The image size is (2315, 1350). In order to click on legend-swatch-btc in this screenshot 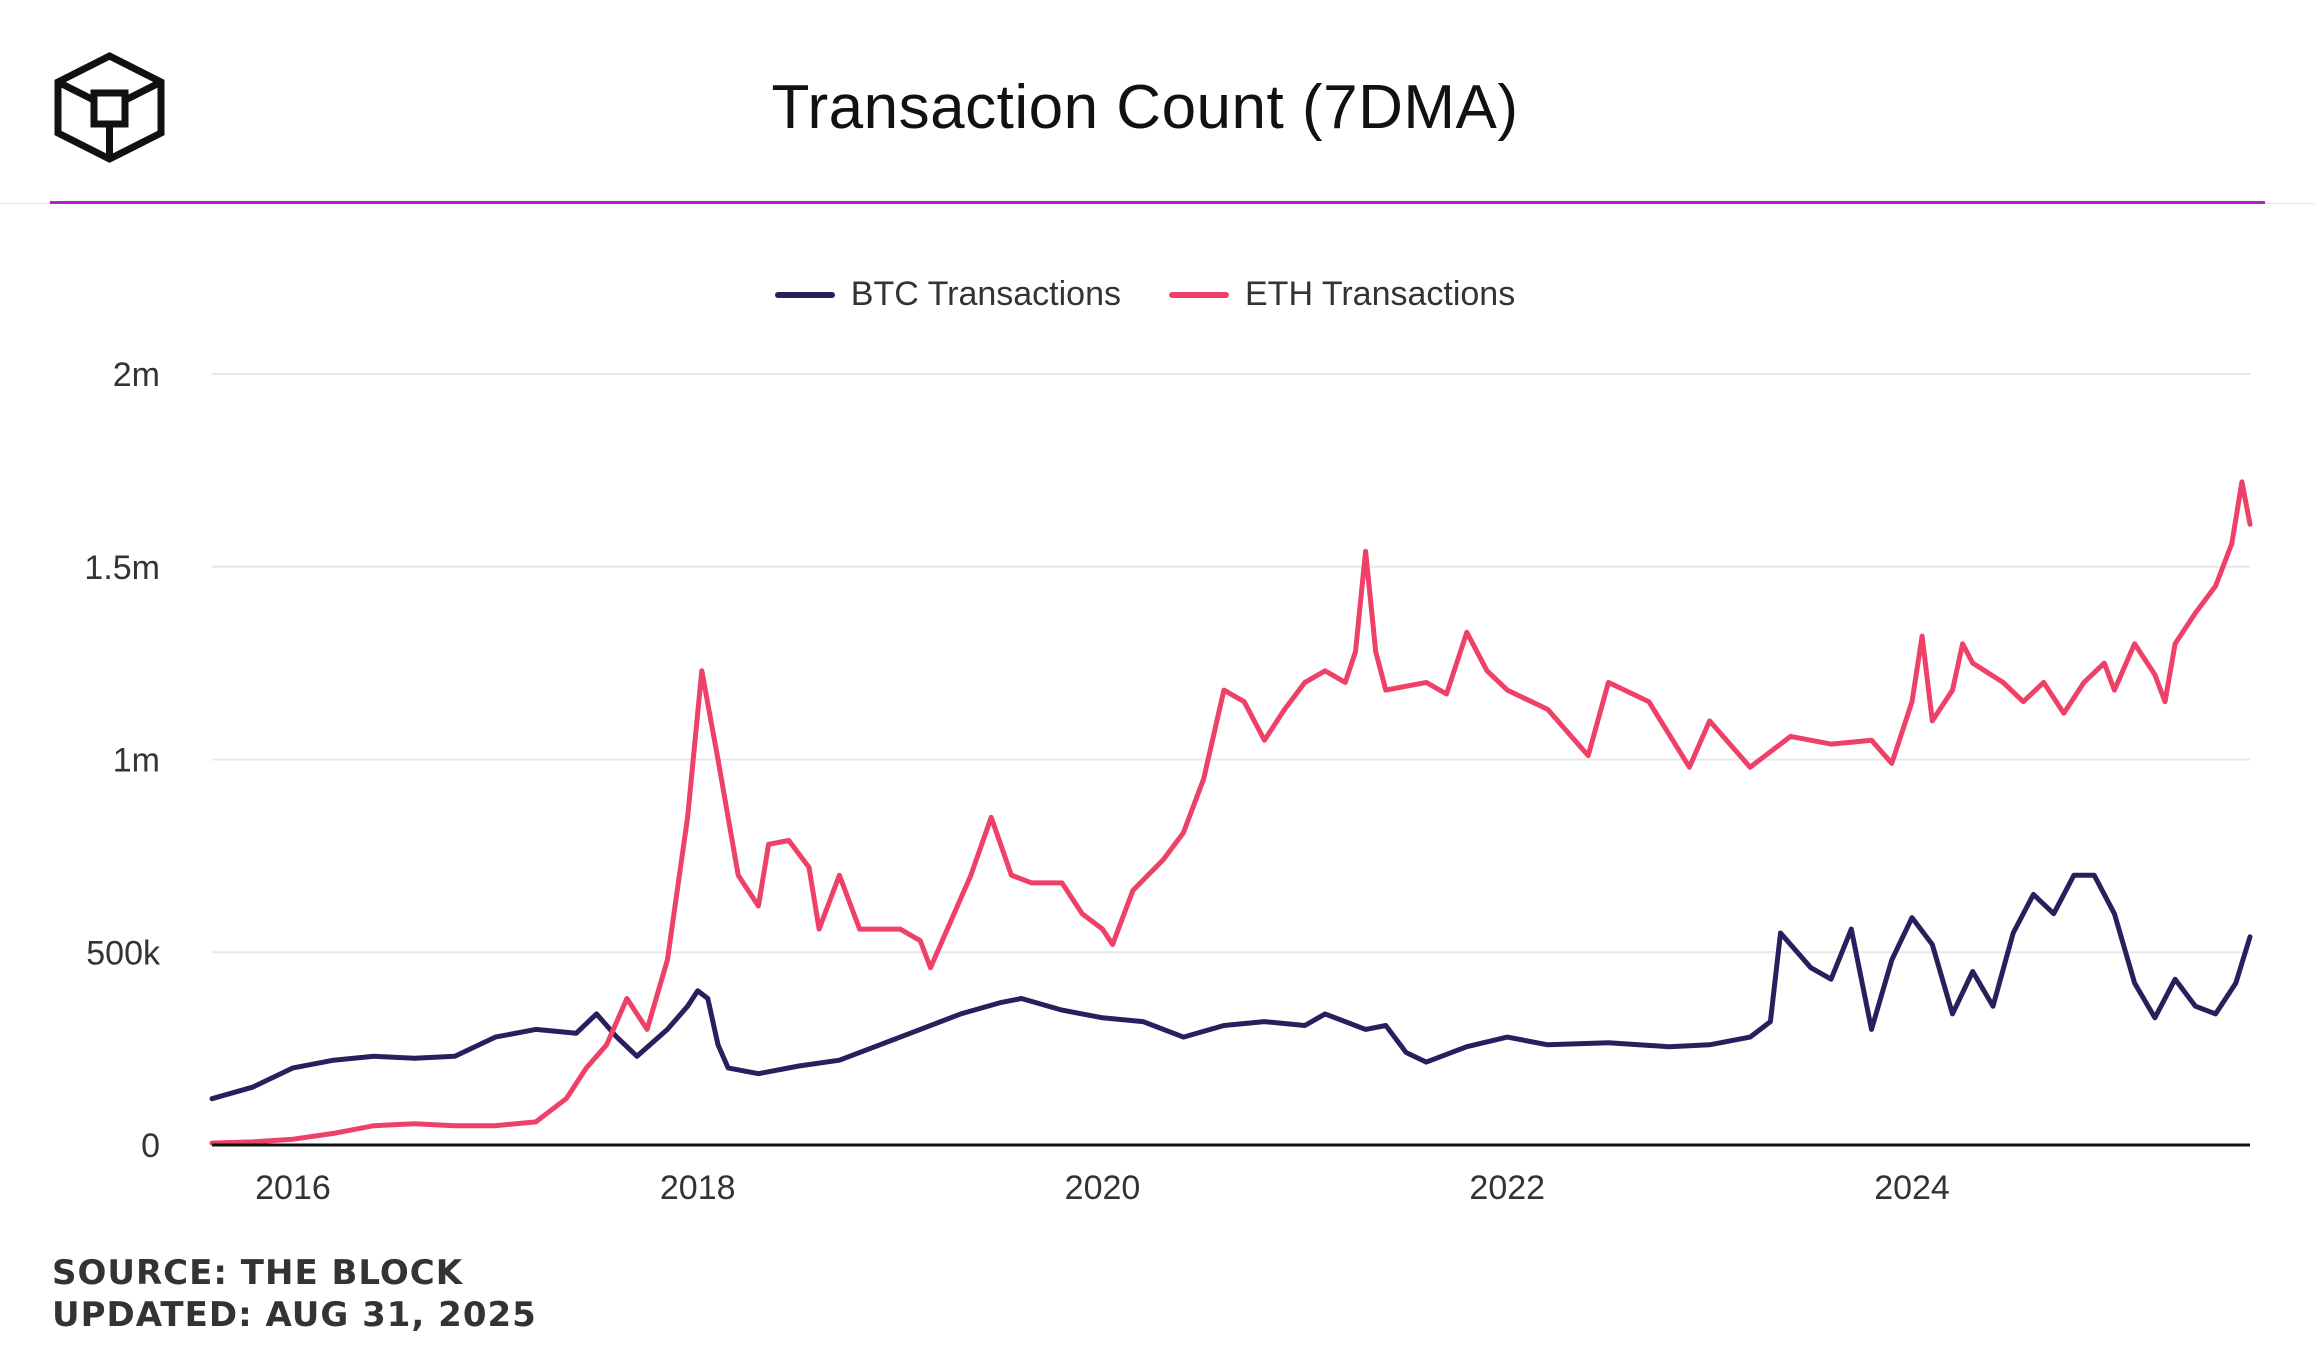, I will do `click(804, 294)`.